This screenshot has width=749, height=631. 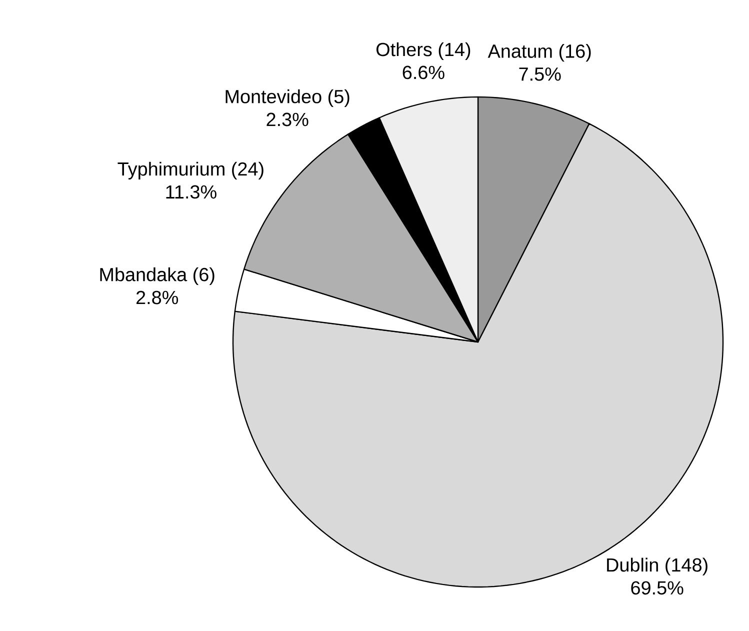 I want to click on data-label: 11.3%, so click(x=191, y=192).